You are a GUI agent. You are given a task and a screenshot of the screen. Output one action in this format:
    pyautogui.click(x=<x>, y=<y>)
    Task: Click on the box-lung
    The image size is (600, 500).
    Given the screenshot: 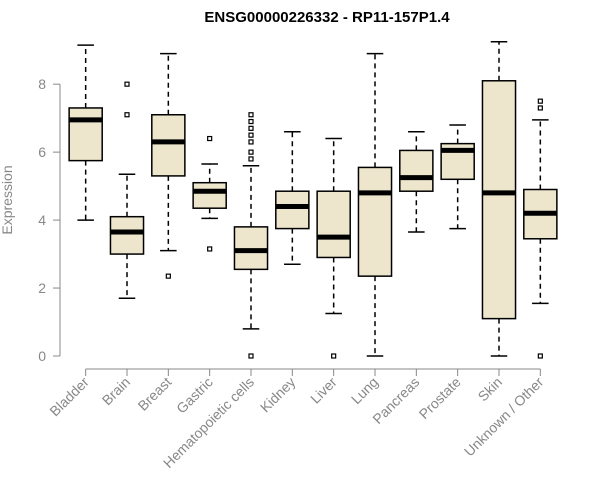 What is the action you would take?
    pyautogui.click(x=375, y=204)
    